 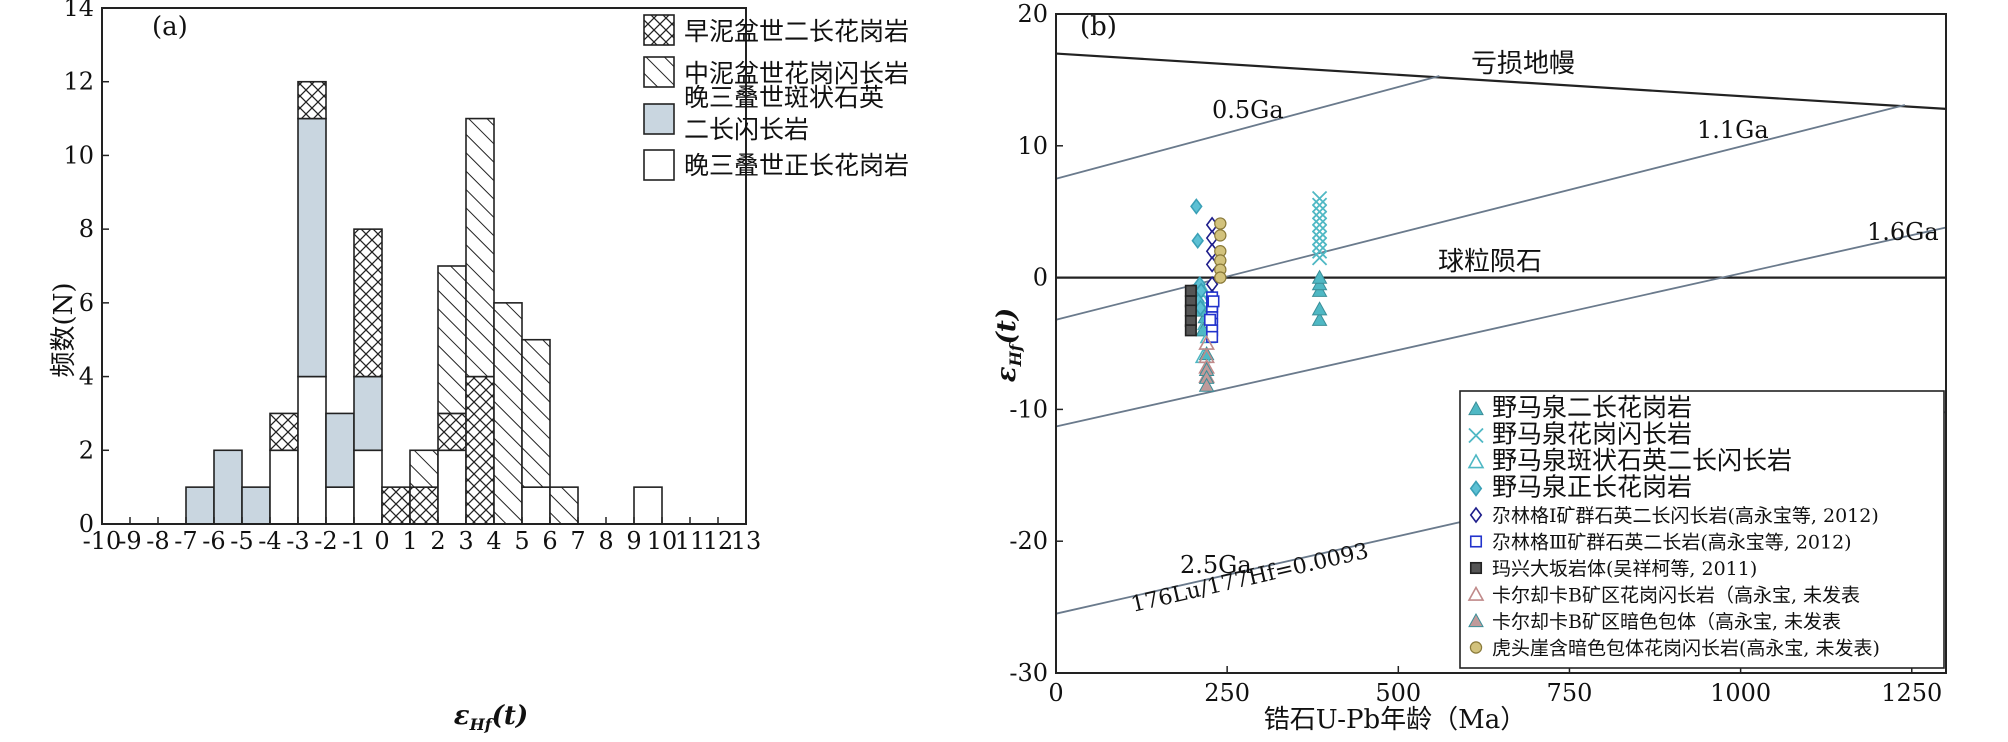 What do you see at coordinates (718, 541) in the screenshot?
I see `a-x-tick-label: 12` at bounding box center [718, 541].